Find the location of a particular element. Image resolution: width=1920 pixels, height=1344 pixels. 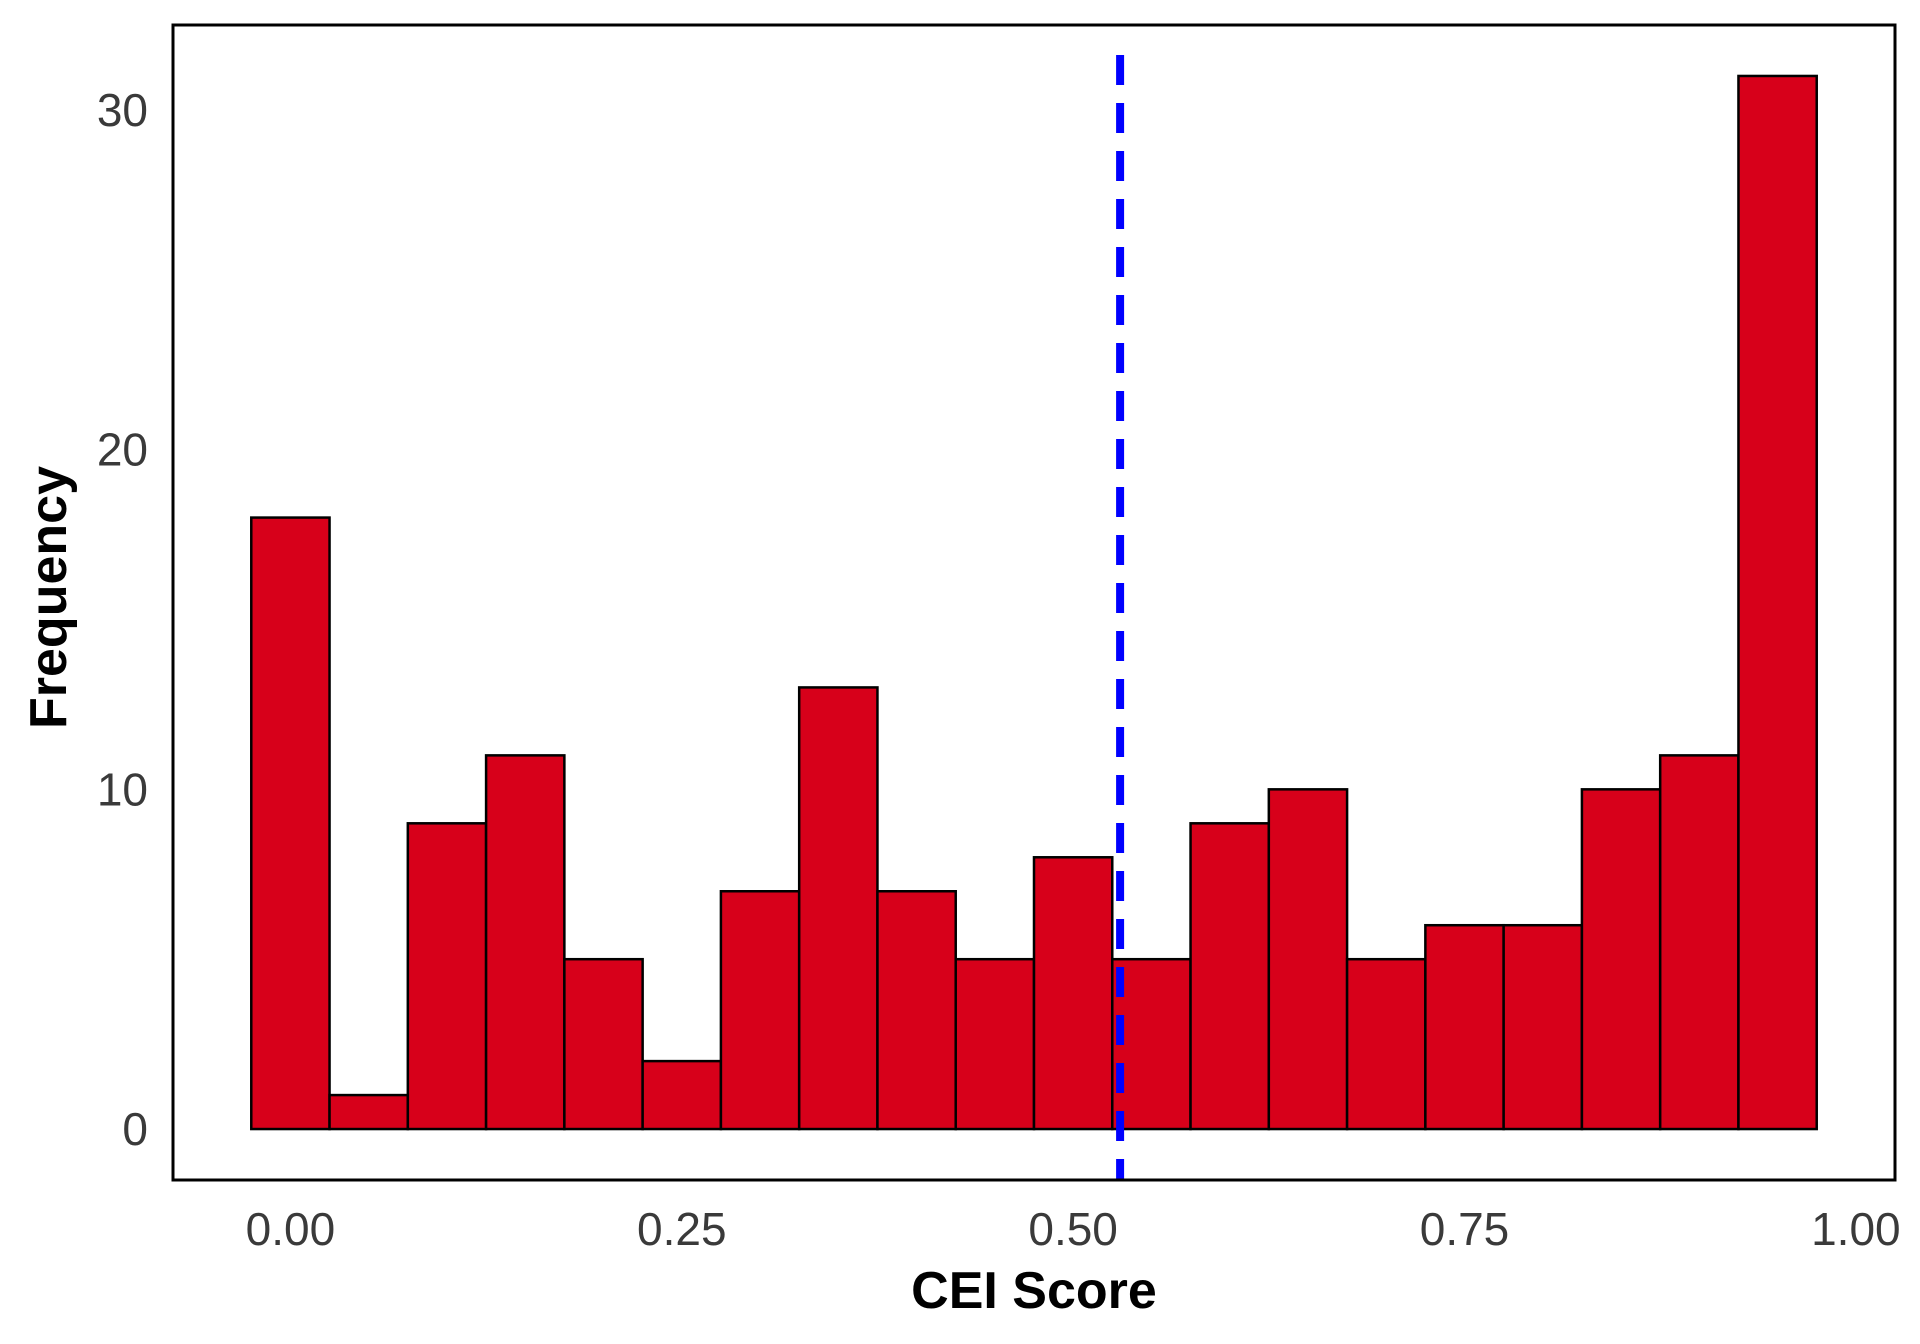

x-tick-label-2: 0.50 is located at coordinates (1073, 1229).